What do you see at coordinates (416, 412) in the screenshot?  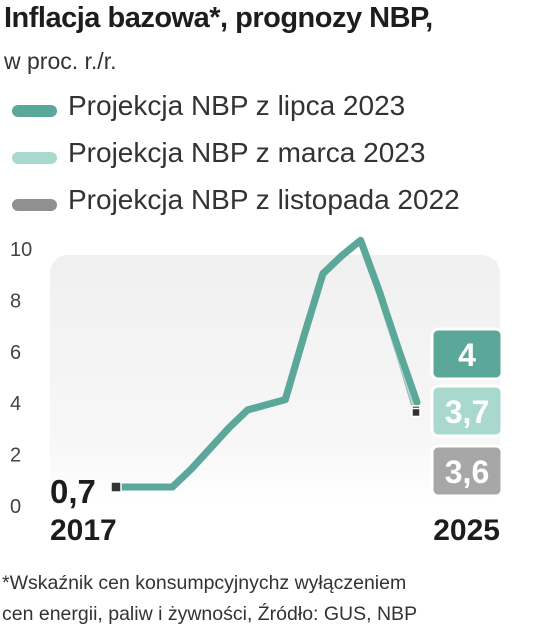 I see `end-point-marker` at bounding box center [416, 412].